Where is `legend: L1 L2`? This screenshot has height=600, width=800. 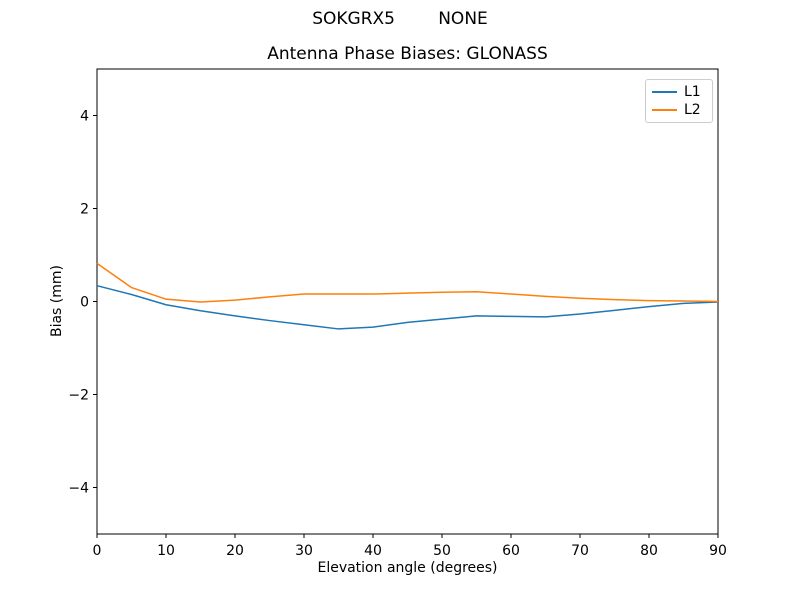
legend: L1 L2 is located at coordinates (679, 101).